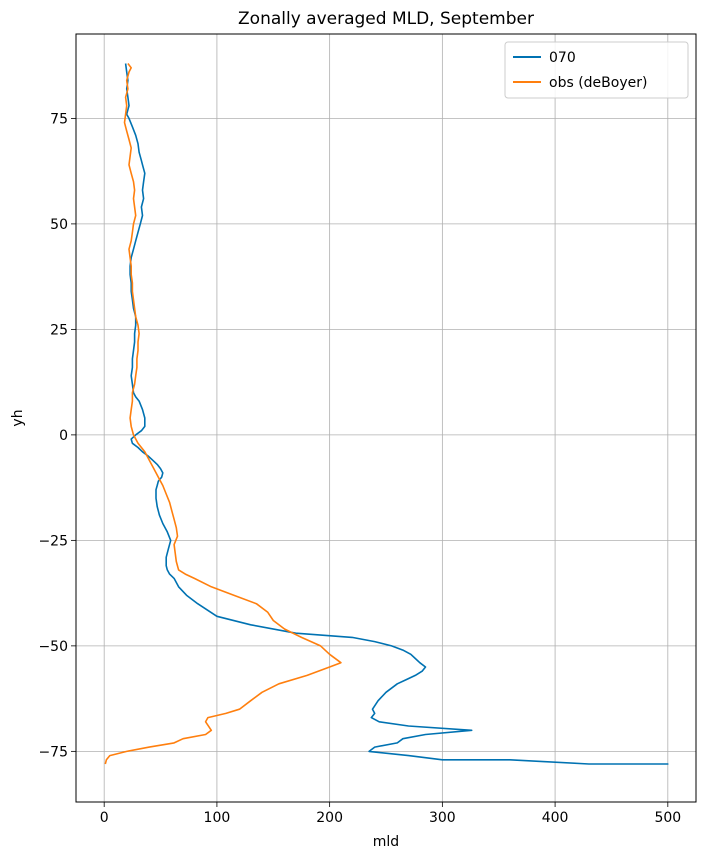 The image size is (705, 858). What do you see at coordinates (329, 818) in the screenshot?
I see `x-tick-label-2: 200` at bounding box center [329, 818].